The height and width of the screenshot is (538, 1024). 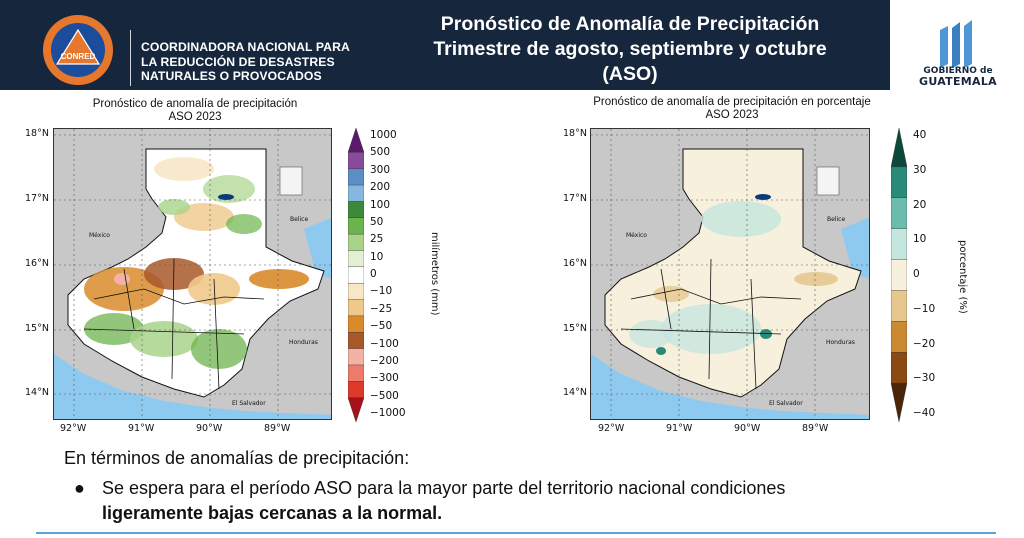 What do you see at coordinates (920, 204) in the screenshot?
I see `colorbar-tick-label: 20` at bounding box center [920, 204].